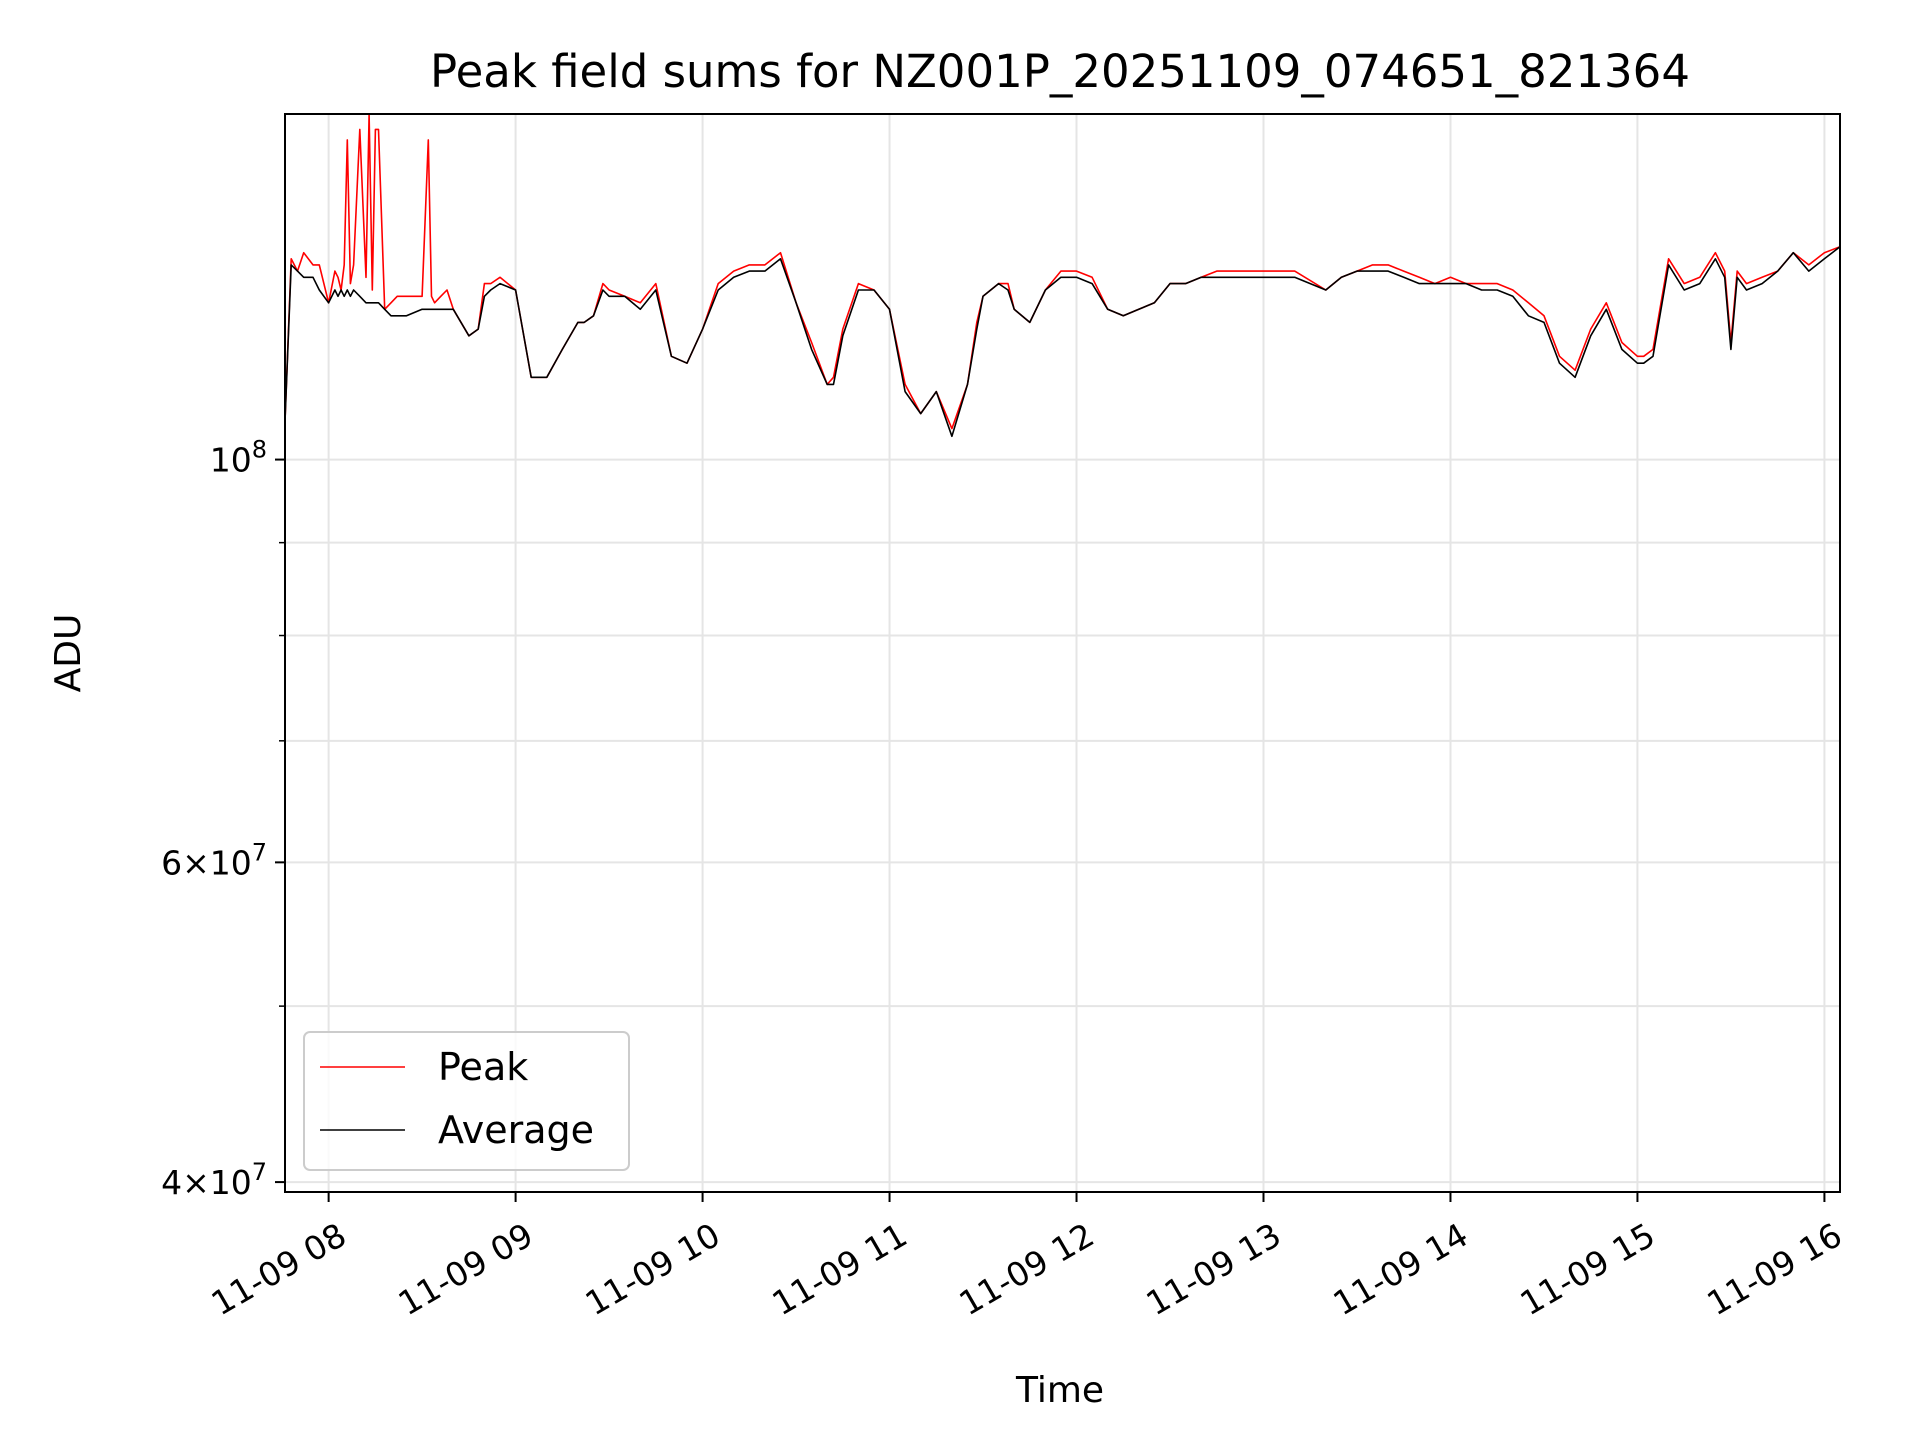  Describe the element at coordinates (214, 1180) in the screenshot. I see `y-tick-label: 4×107` at that location.